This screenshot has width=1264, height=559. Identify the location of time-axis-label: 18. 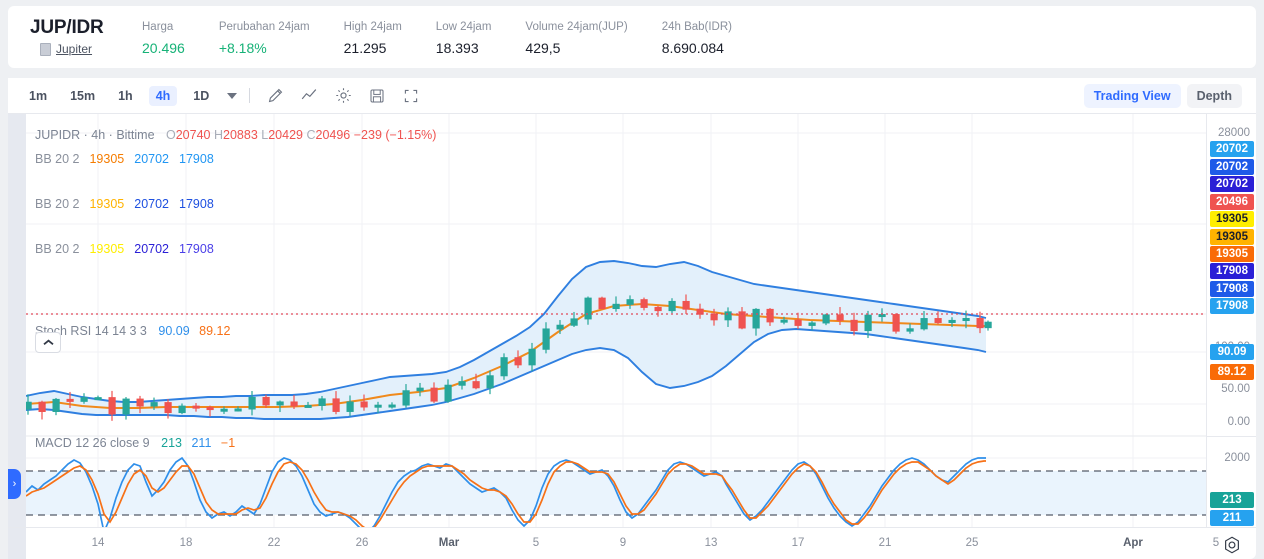
(186, 543).